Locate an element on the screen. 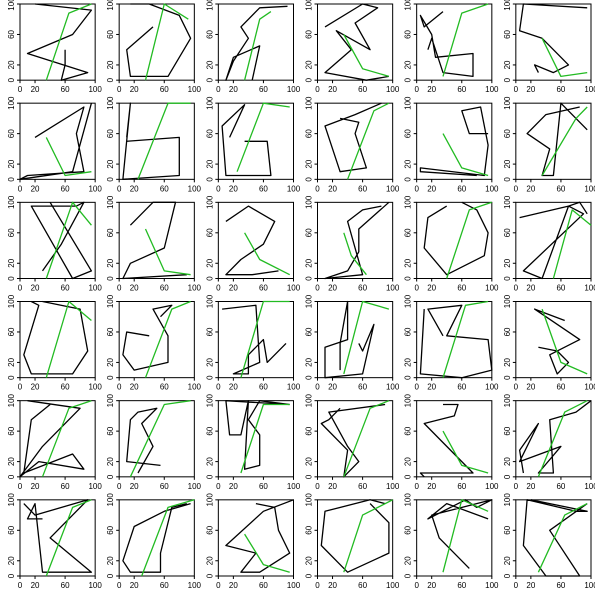 This screenshot has height=595, width=595. panel-27: 0 20 60 100 0 20 60 100 is located at coordinates (252, 441).